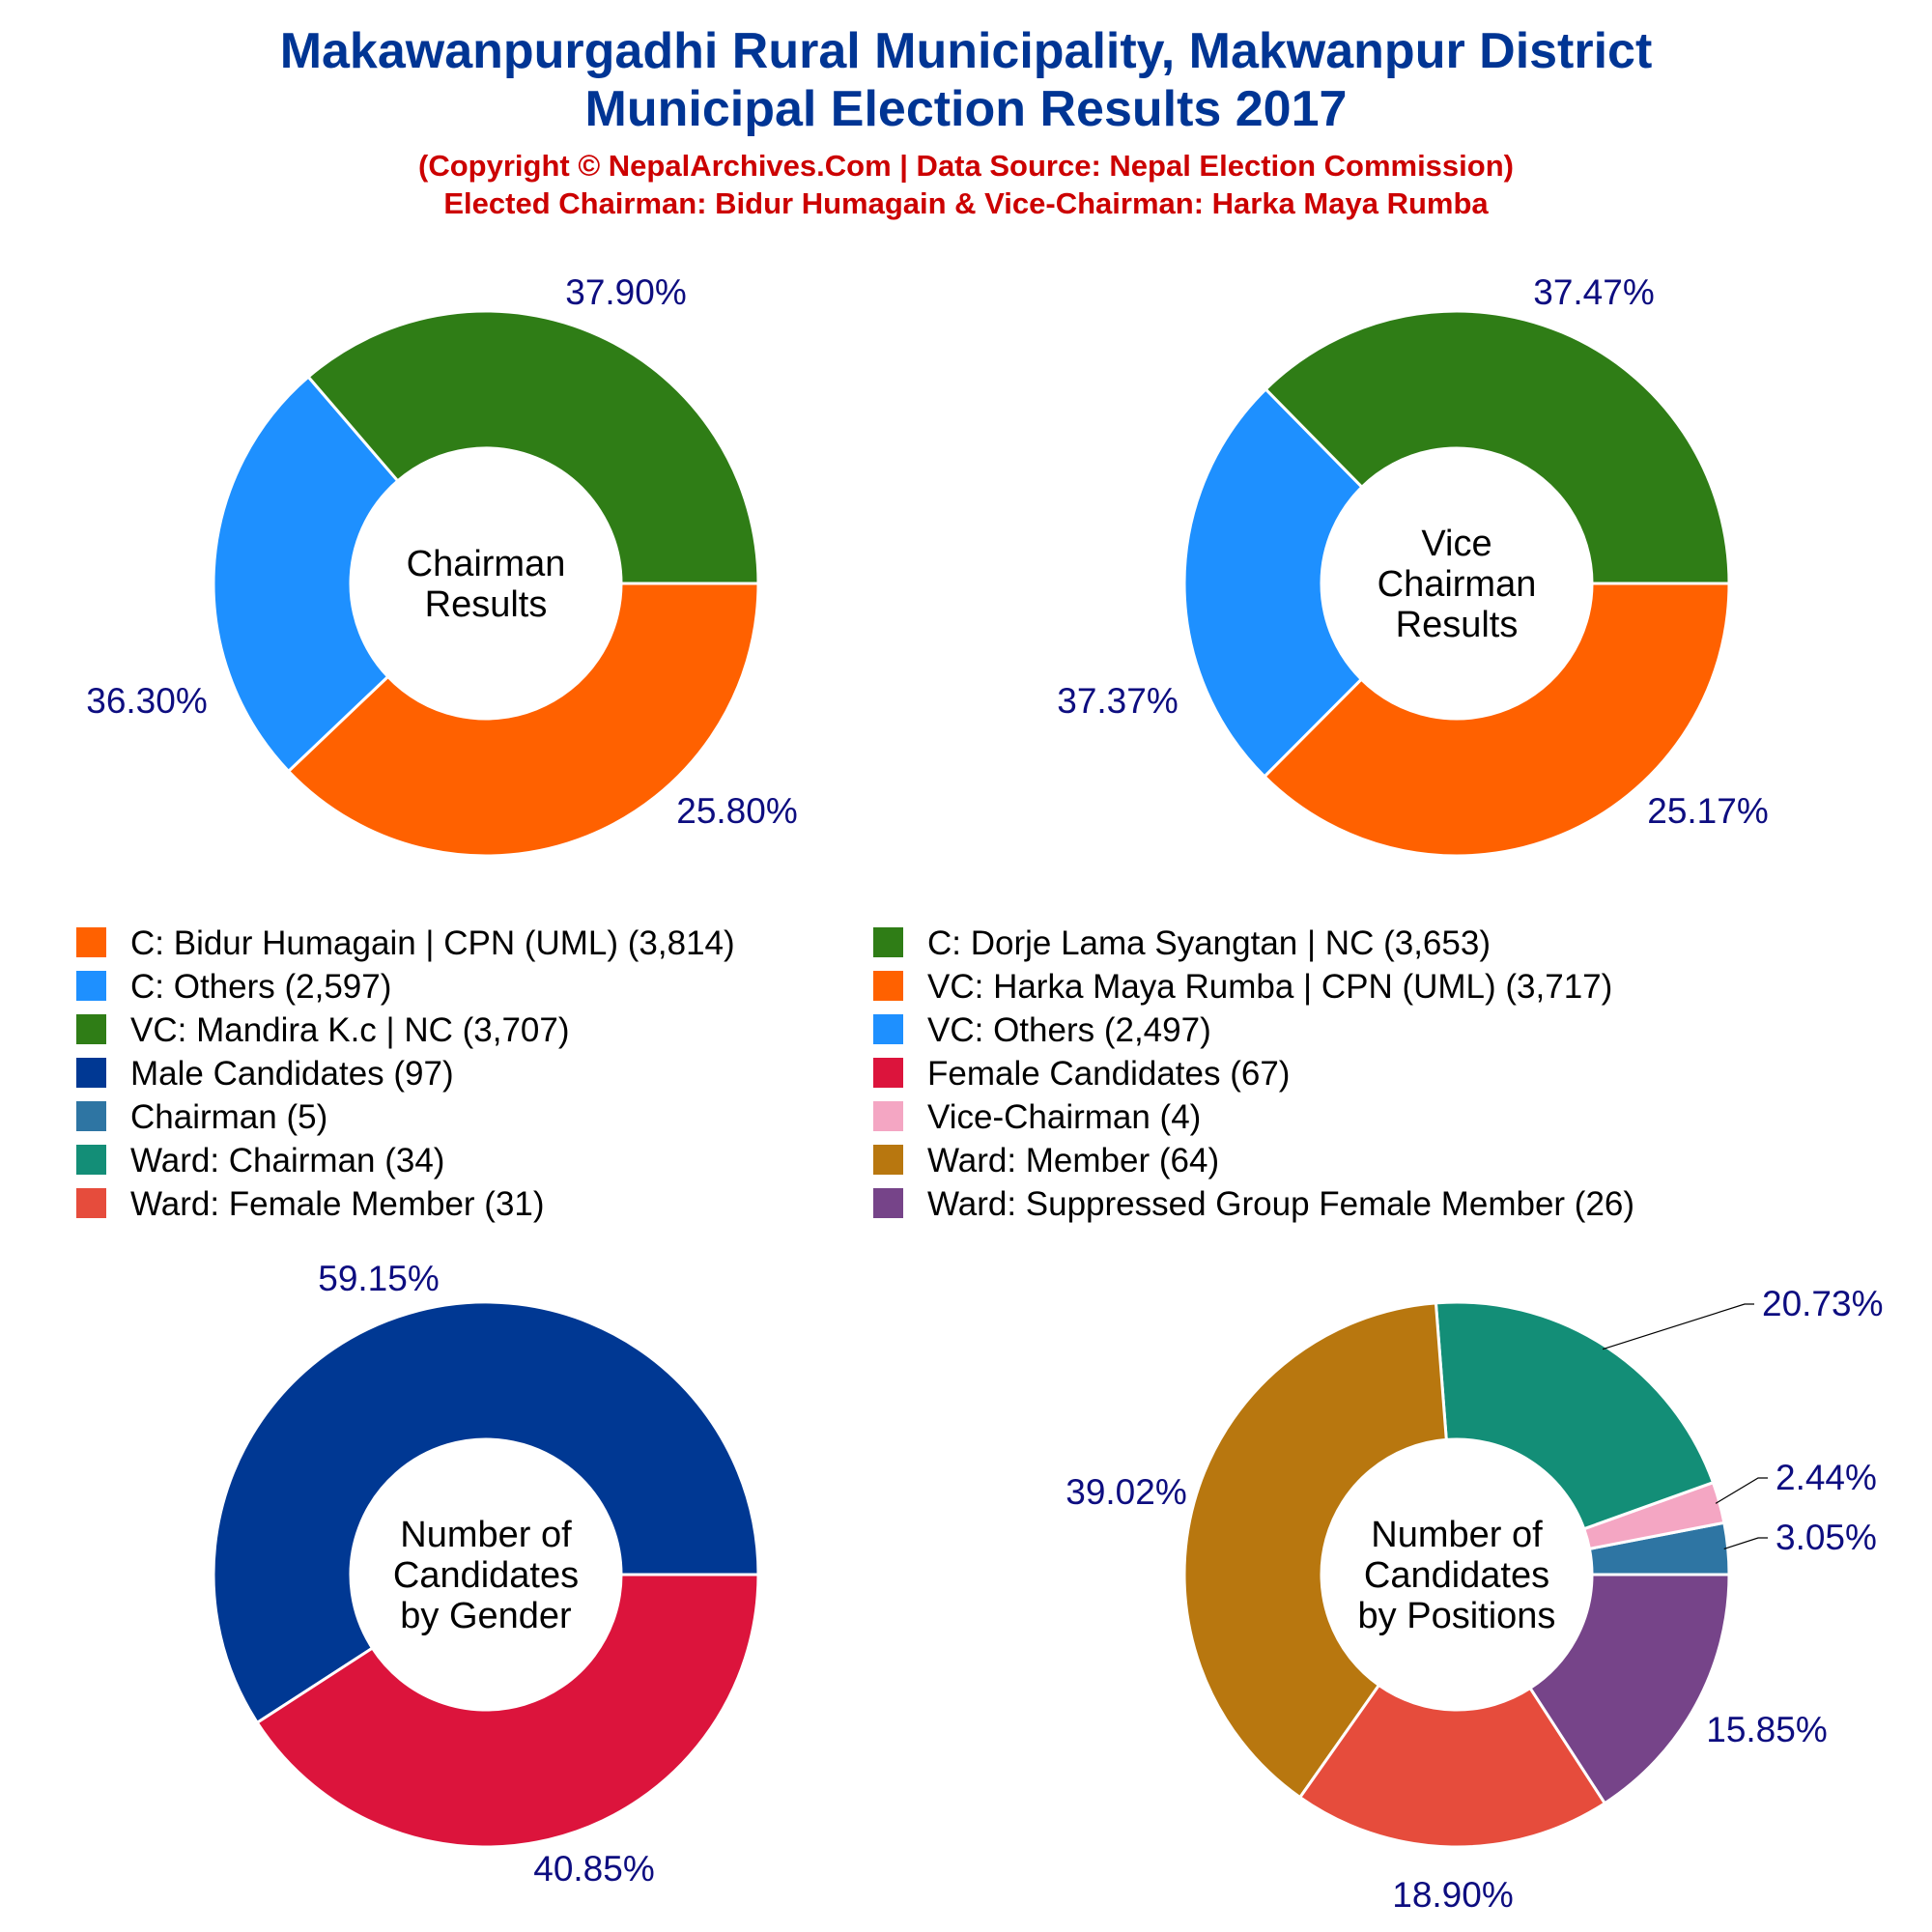  I want to click on center-label-4-3: by Positions, so click(1457, 1616).